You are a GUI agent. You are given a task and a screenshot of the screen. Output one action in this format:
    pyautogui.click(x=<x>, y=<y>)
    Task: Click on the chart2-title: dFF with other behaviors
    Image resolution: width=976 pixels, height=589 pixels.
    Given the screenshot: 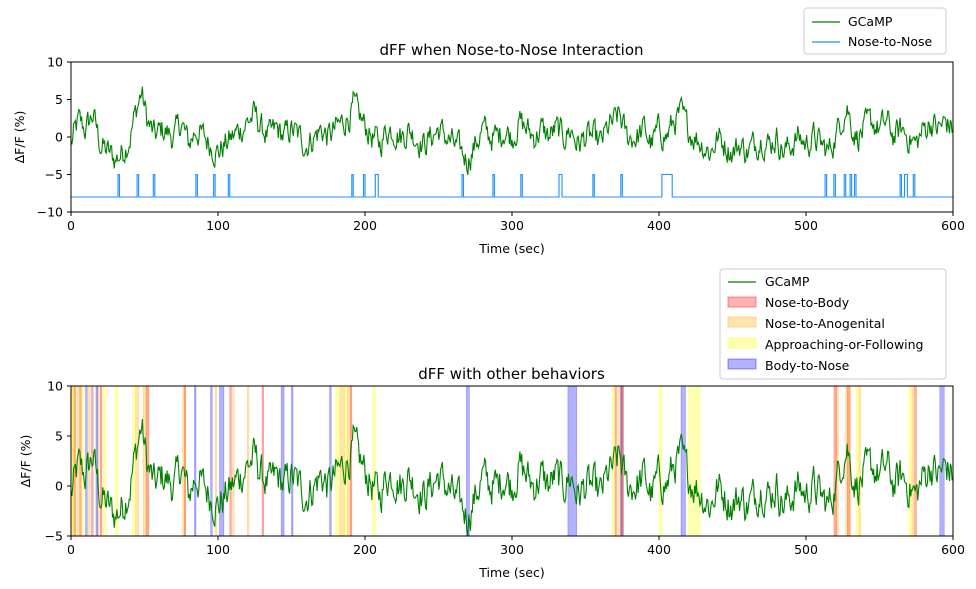 What is the action you would take?
    pyautogui.click(x=511, y=374)
    